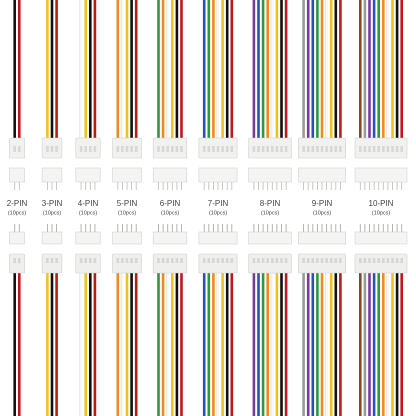  What do you see at coordinates (270, 203) in the screenshot?
I see `pin-label: 8-PIN` at bounding box center [270, 203].